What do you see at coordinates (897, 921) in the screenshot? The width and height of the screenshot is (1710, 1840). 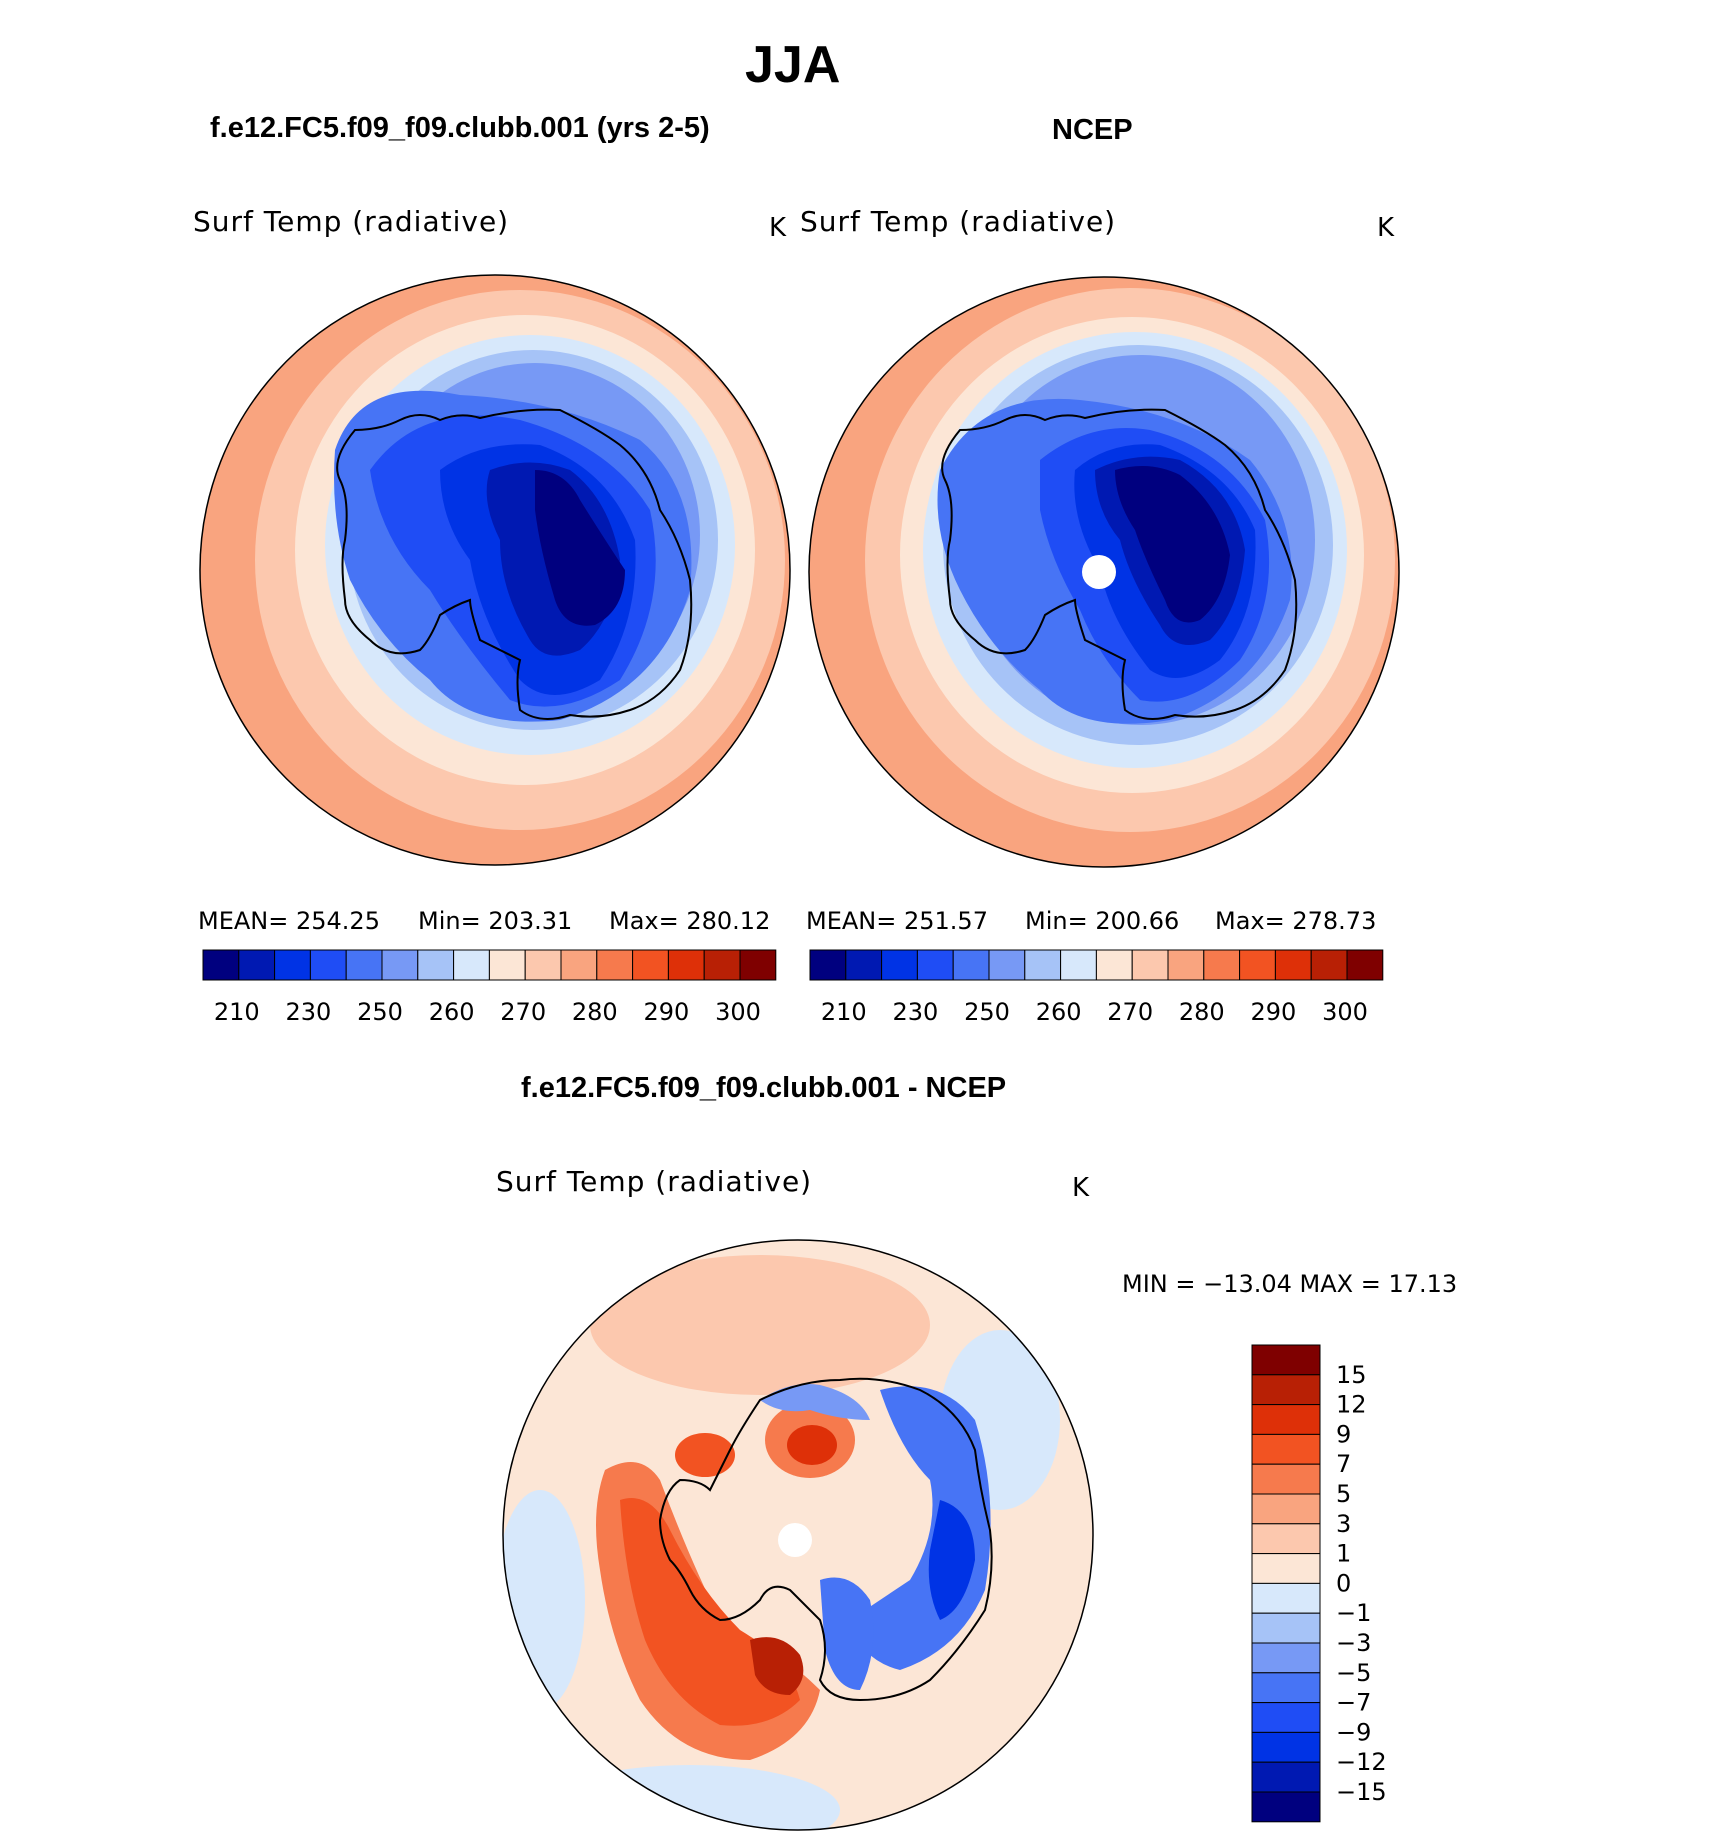 I see `panel-ncep-mean: MEAN= 251.57` at bounding box center [897, 921].